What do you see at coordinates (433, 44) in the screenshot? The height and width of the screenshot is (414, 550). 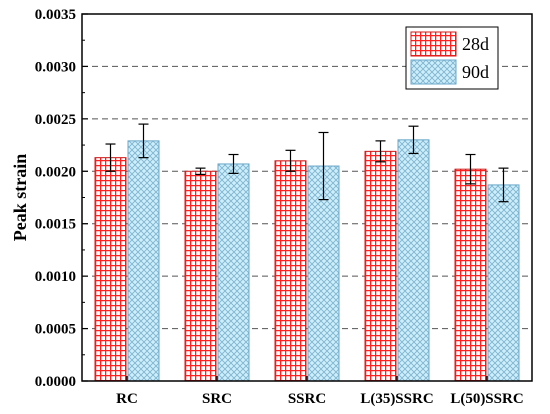 I see `legend-swatch-28d` at bounding box center [433, 44].